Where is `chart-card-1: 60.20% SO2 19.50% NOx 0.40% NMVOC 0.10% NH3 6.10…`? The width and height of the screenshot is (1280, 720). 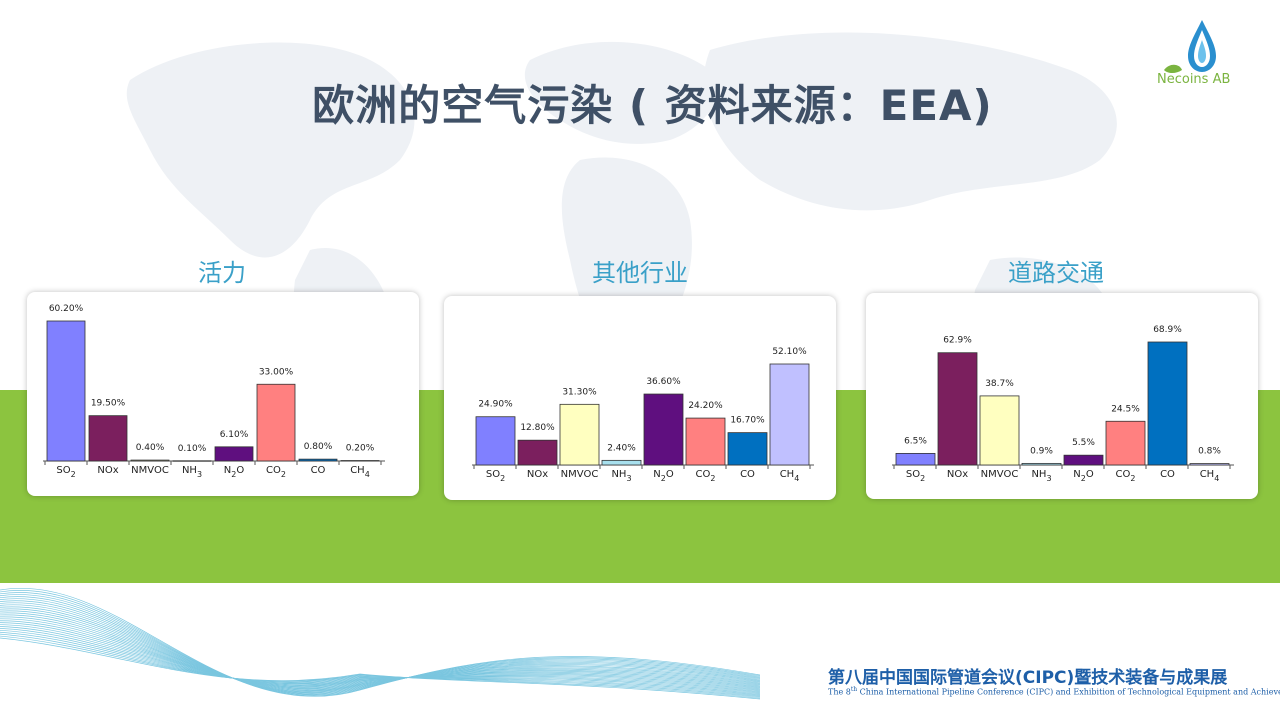
chart-card-1: 60.20% SO2 19.50% NOx 0.40% NMVOC 0.10% NH3 6.10… is located at coordinates (223, 394).